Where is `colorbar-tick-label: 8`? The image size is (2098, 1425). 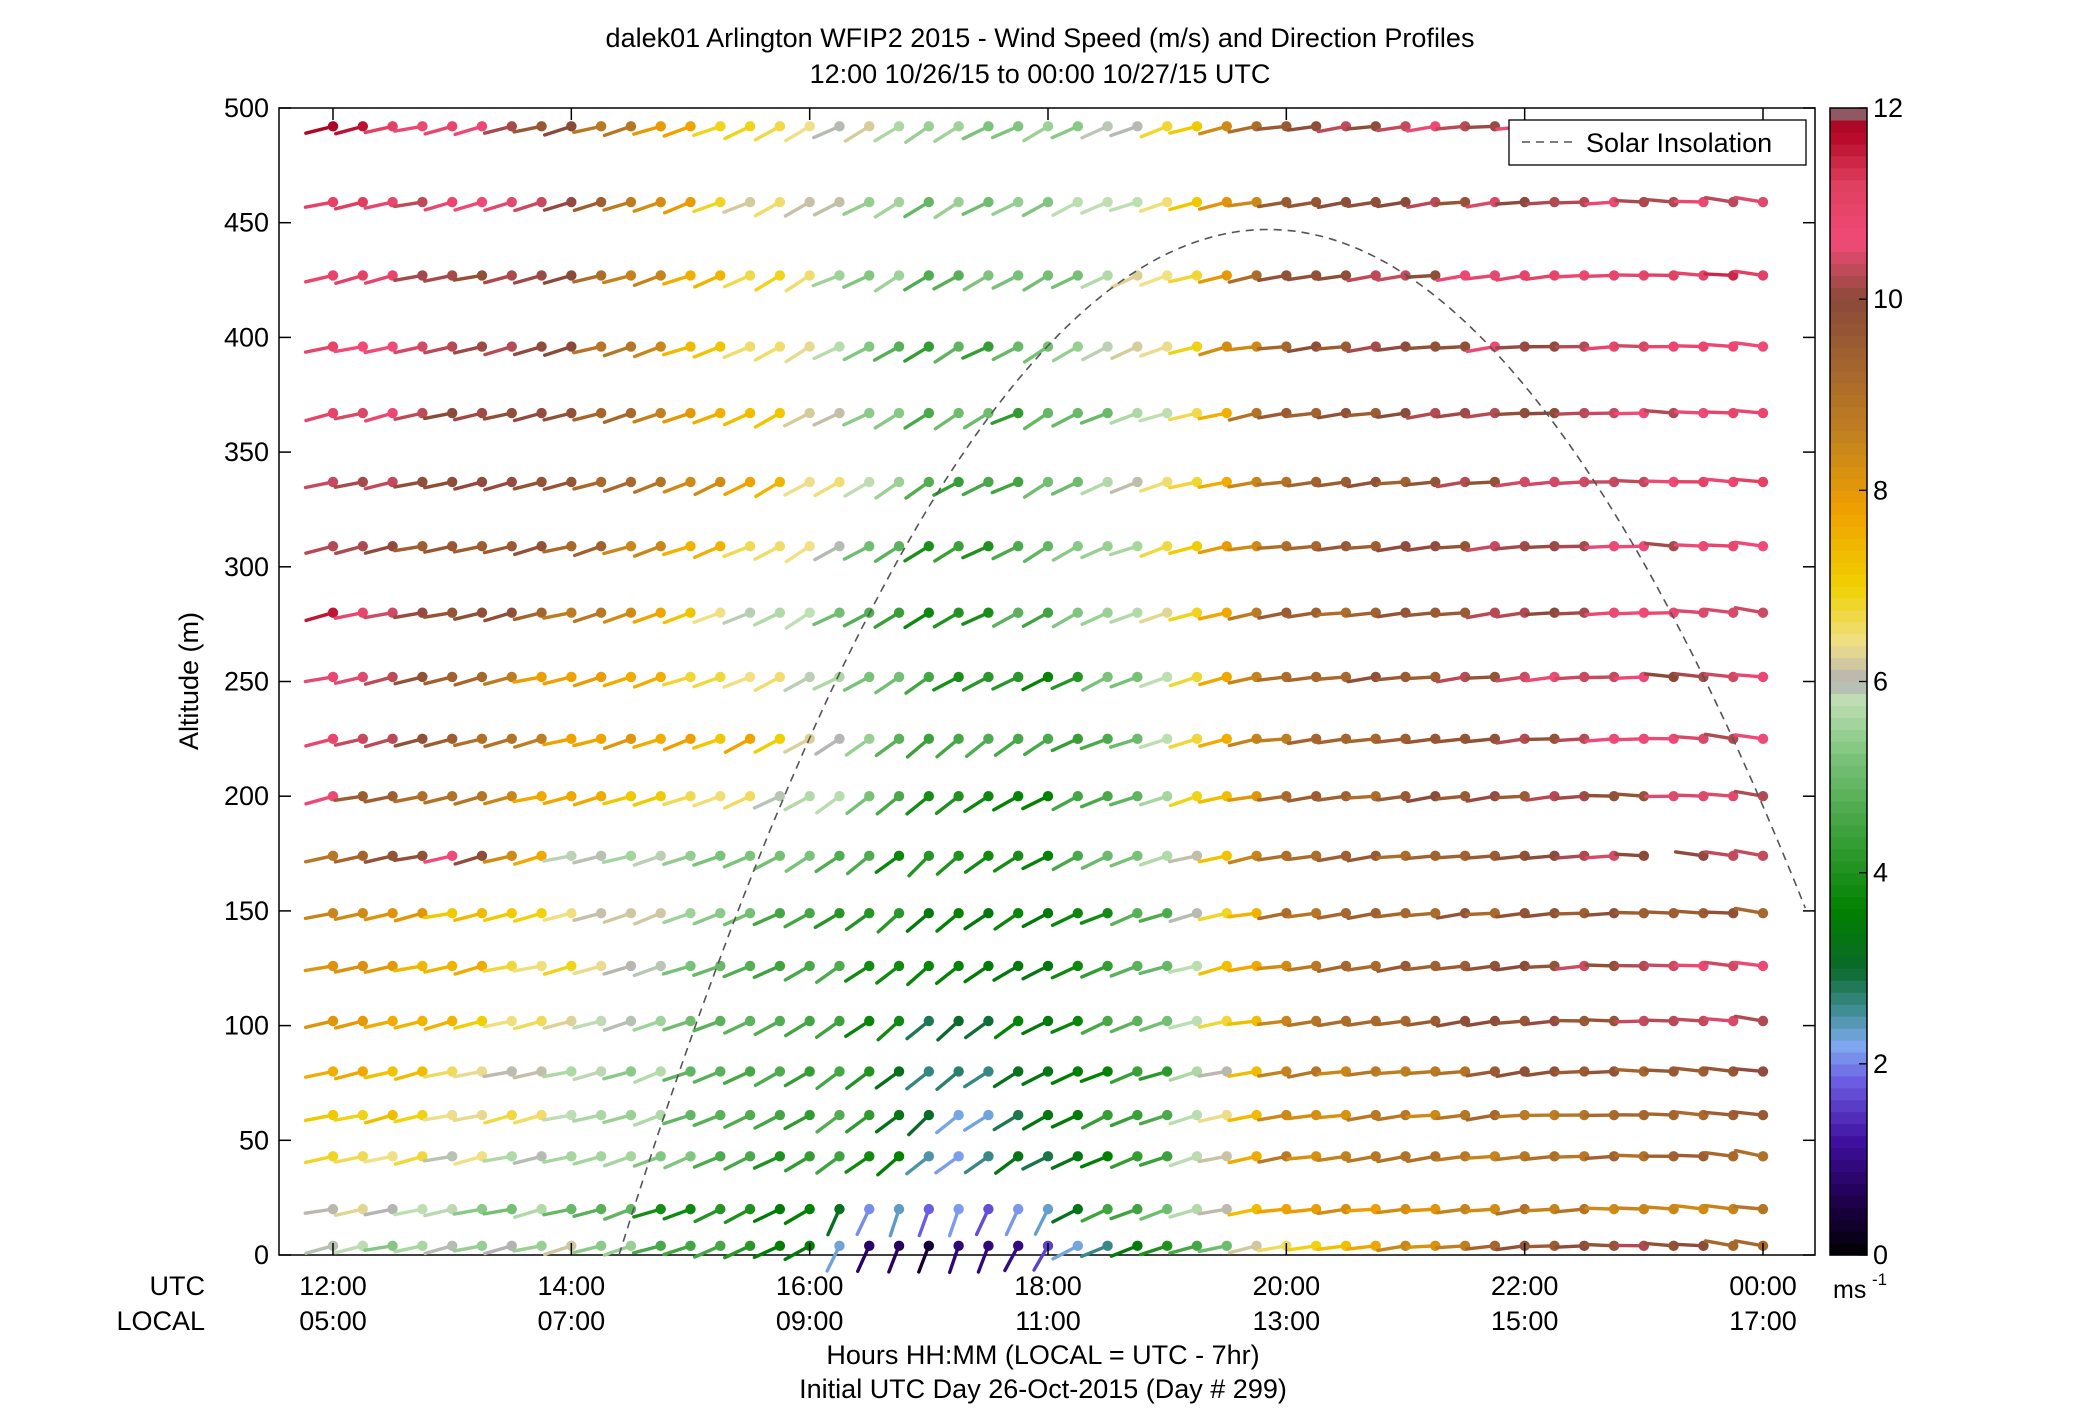 colorbar-tick-label: 8 is located at coordinates (1880, 490).